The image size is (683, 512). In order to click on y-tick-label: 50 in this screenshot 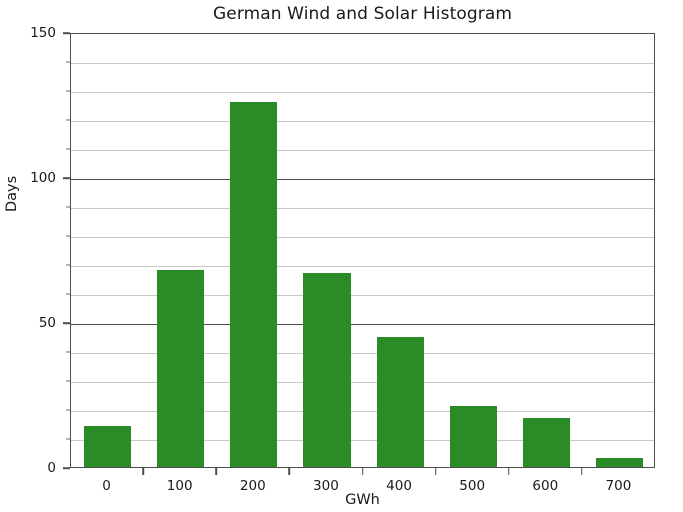, I will do `click(47, 323)`.